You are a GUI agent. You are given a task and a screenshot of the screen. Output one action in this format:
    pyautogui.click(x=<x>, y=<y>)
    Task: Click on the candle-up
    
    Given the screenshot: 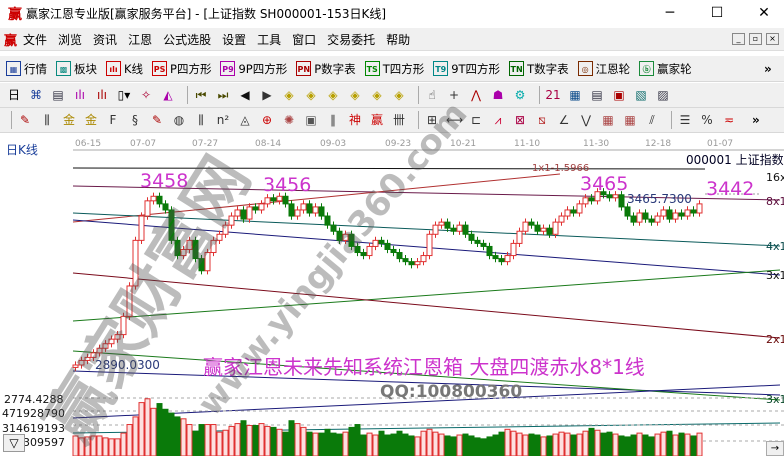 What is the action you would take?
    pyautogui.click(x=657, y=219)
    